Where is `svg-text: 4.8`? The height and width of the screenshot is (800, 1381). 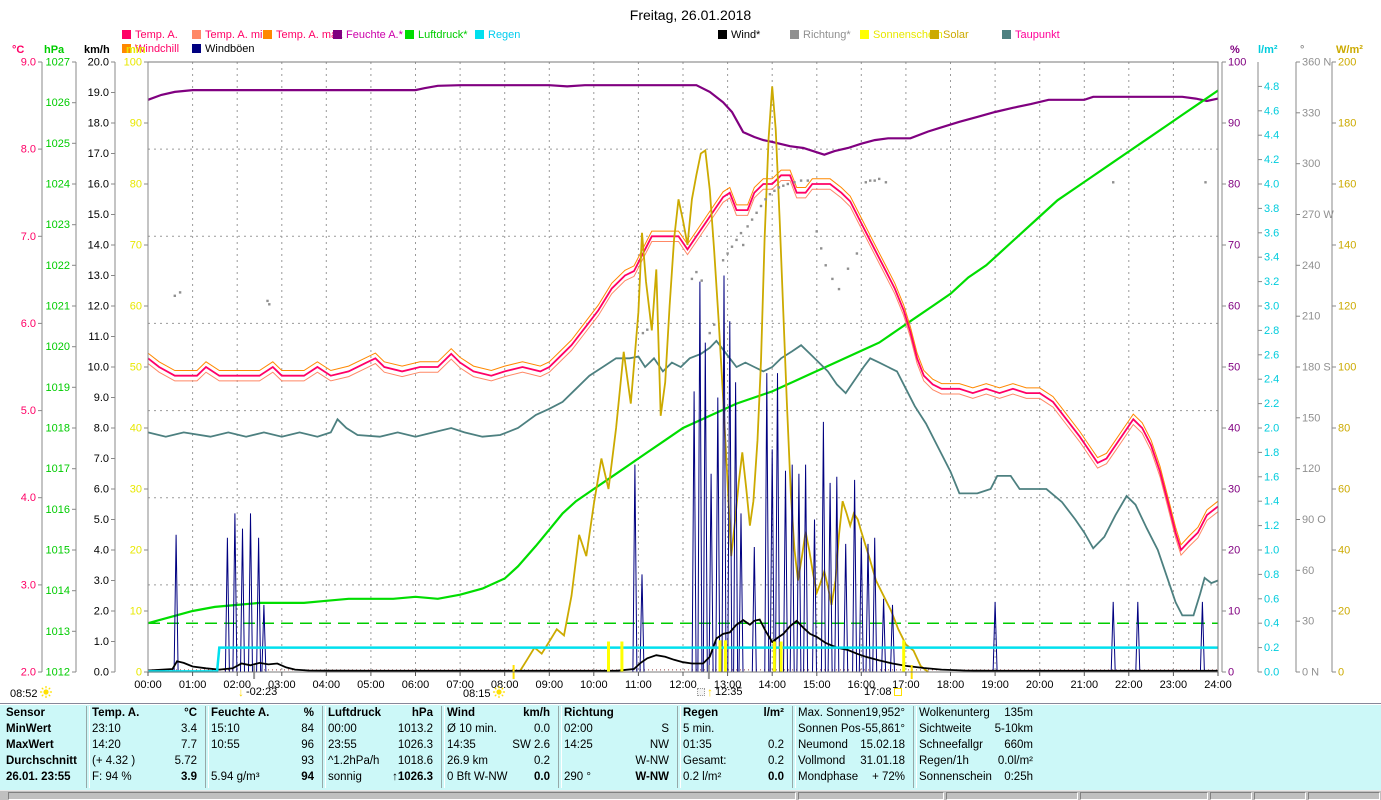 svg-text: 4.8 is located at coordinates (1271, 87).